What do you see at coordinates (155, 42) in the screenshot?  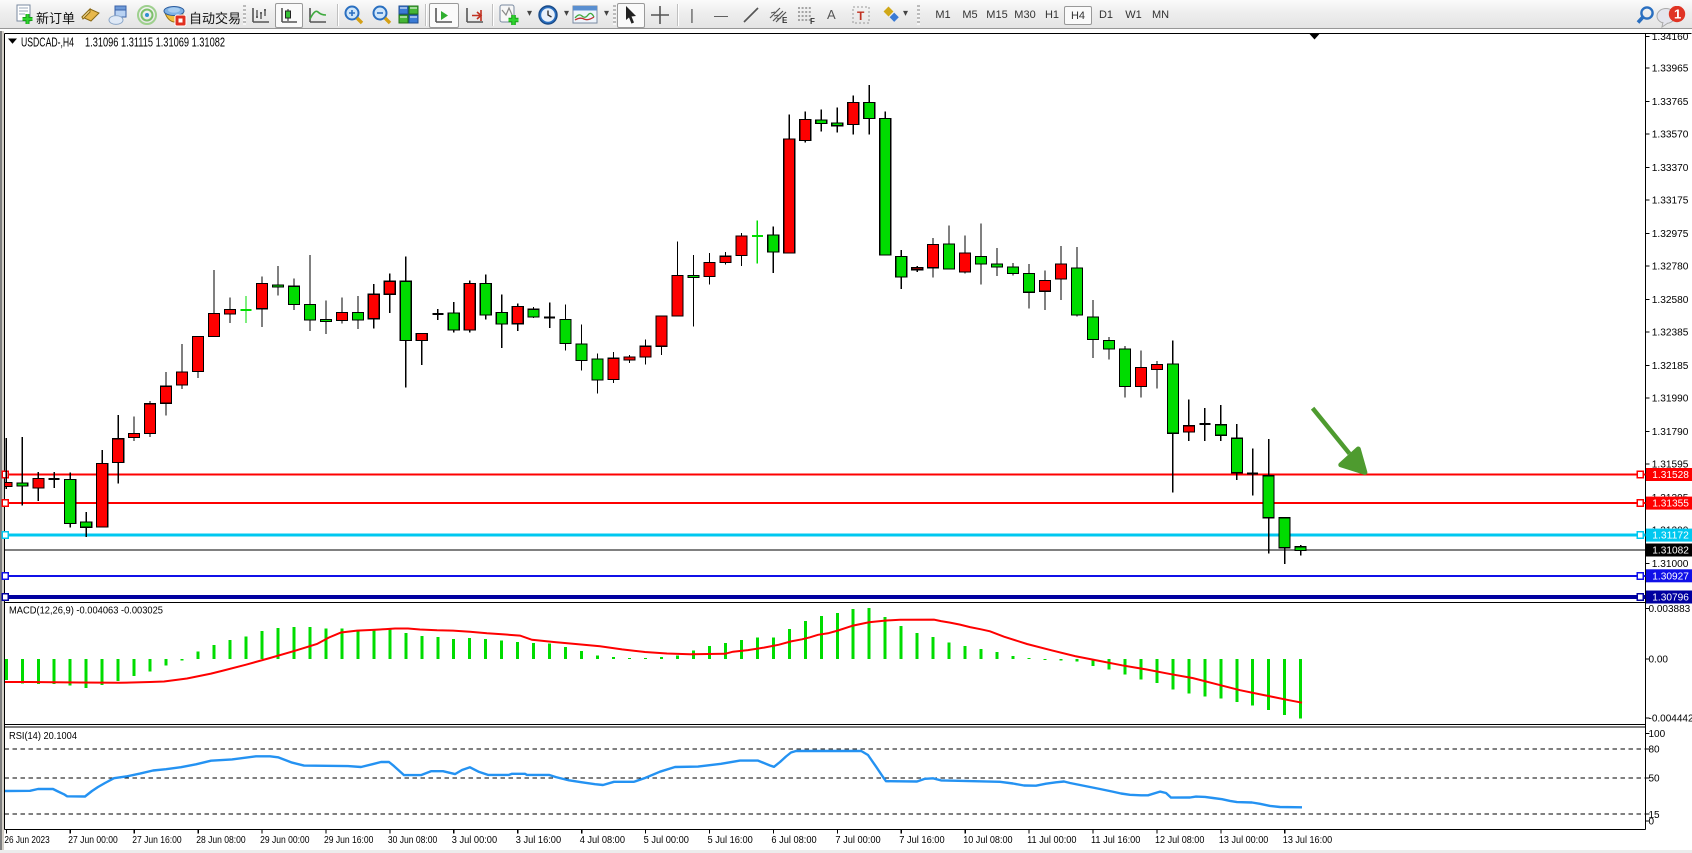 I see `svg-text:1.31096 1.31115 1.31069 1.3108: 1.31096 1.31115 1.31069 1.31082` at bounding box center [155, 42].